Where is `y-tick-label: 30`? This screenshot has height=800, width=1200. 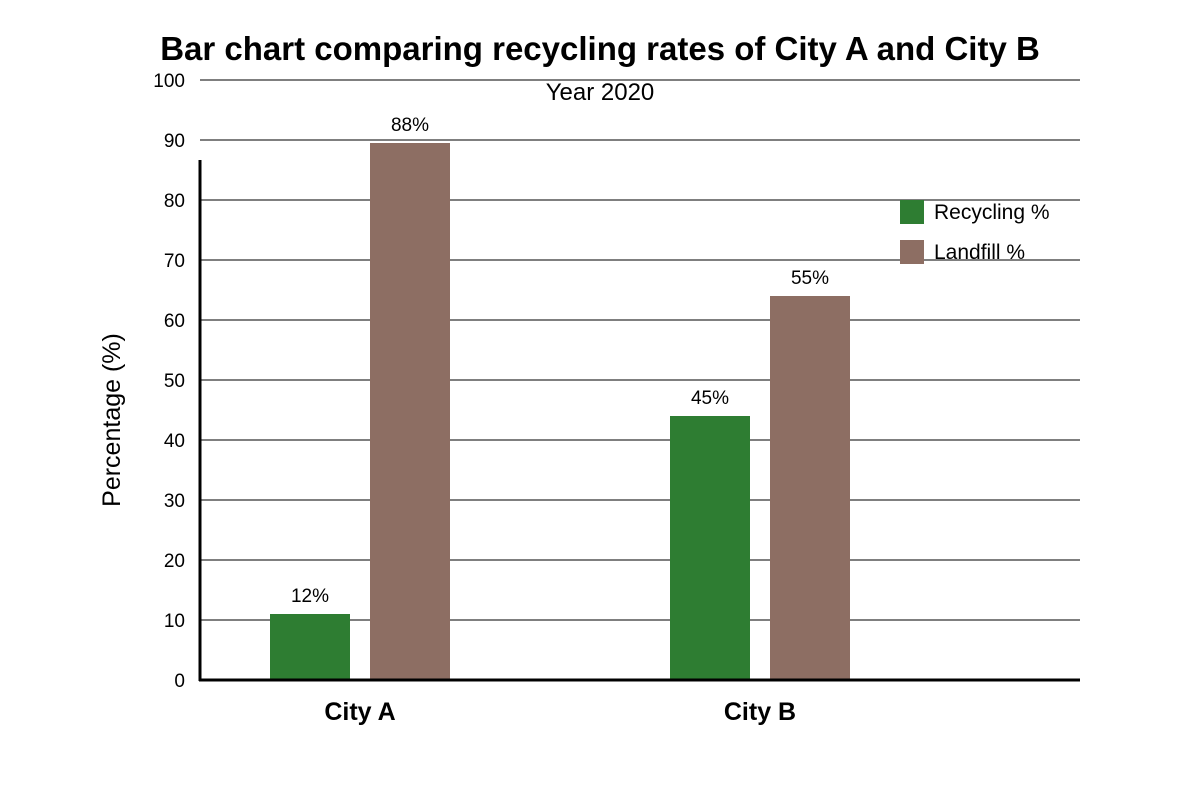
y-tick-label: 30 is located at coordinates (174, 501).